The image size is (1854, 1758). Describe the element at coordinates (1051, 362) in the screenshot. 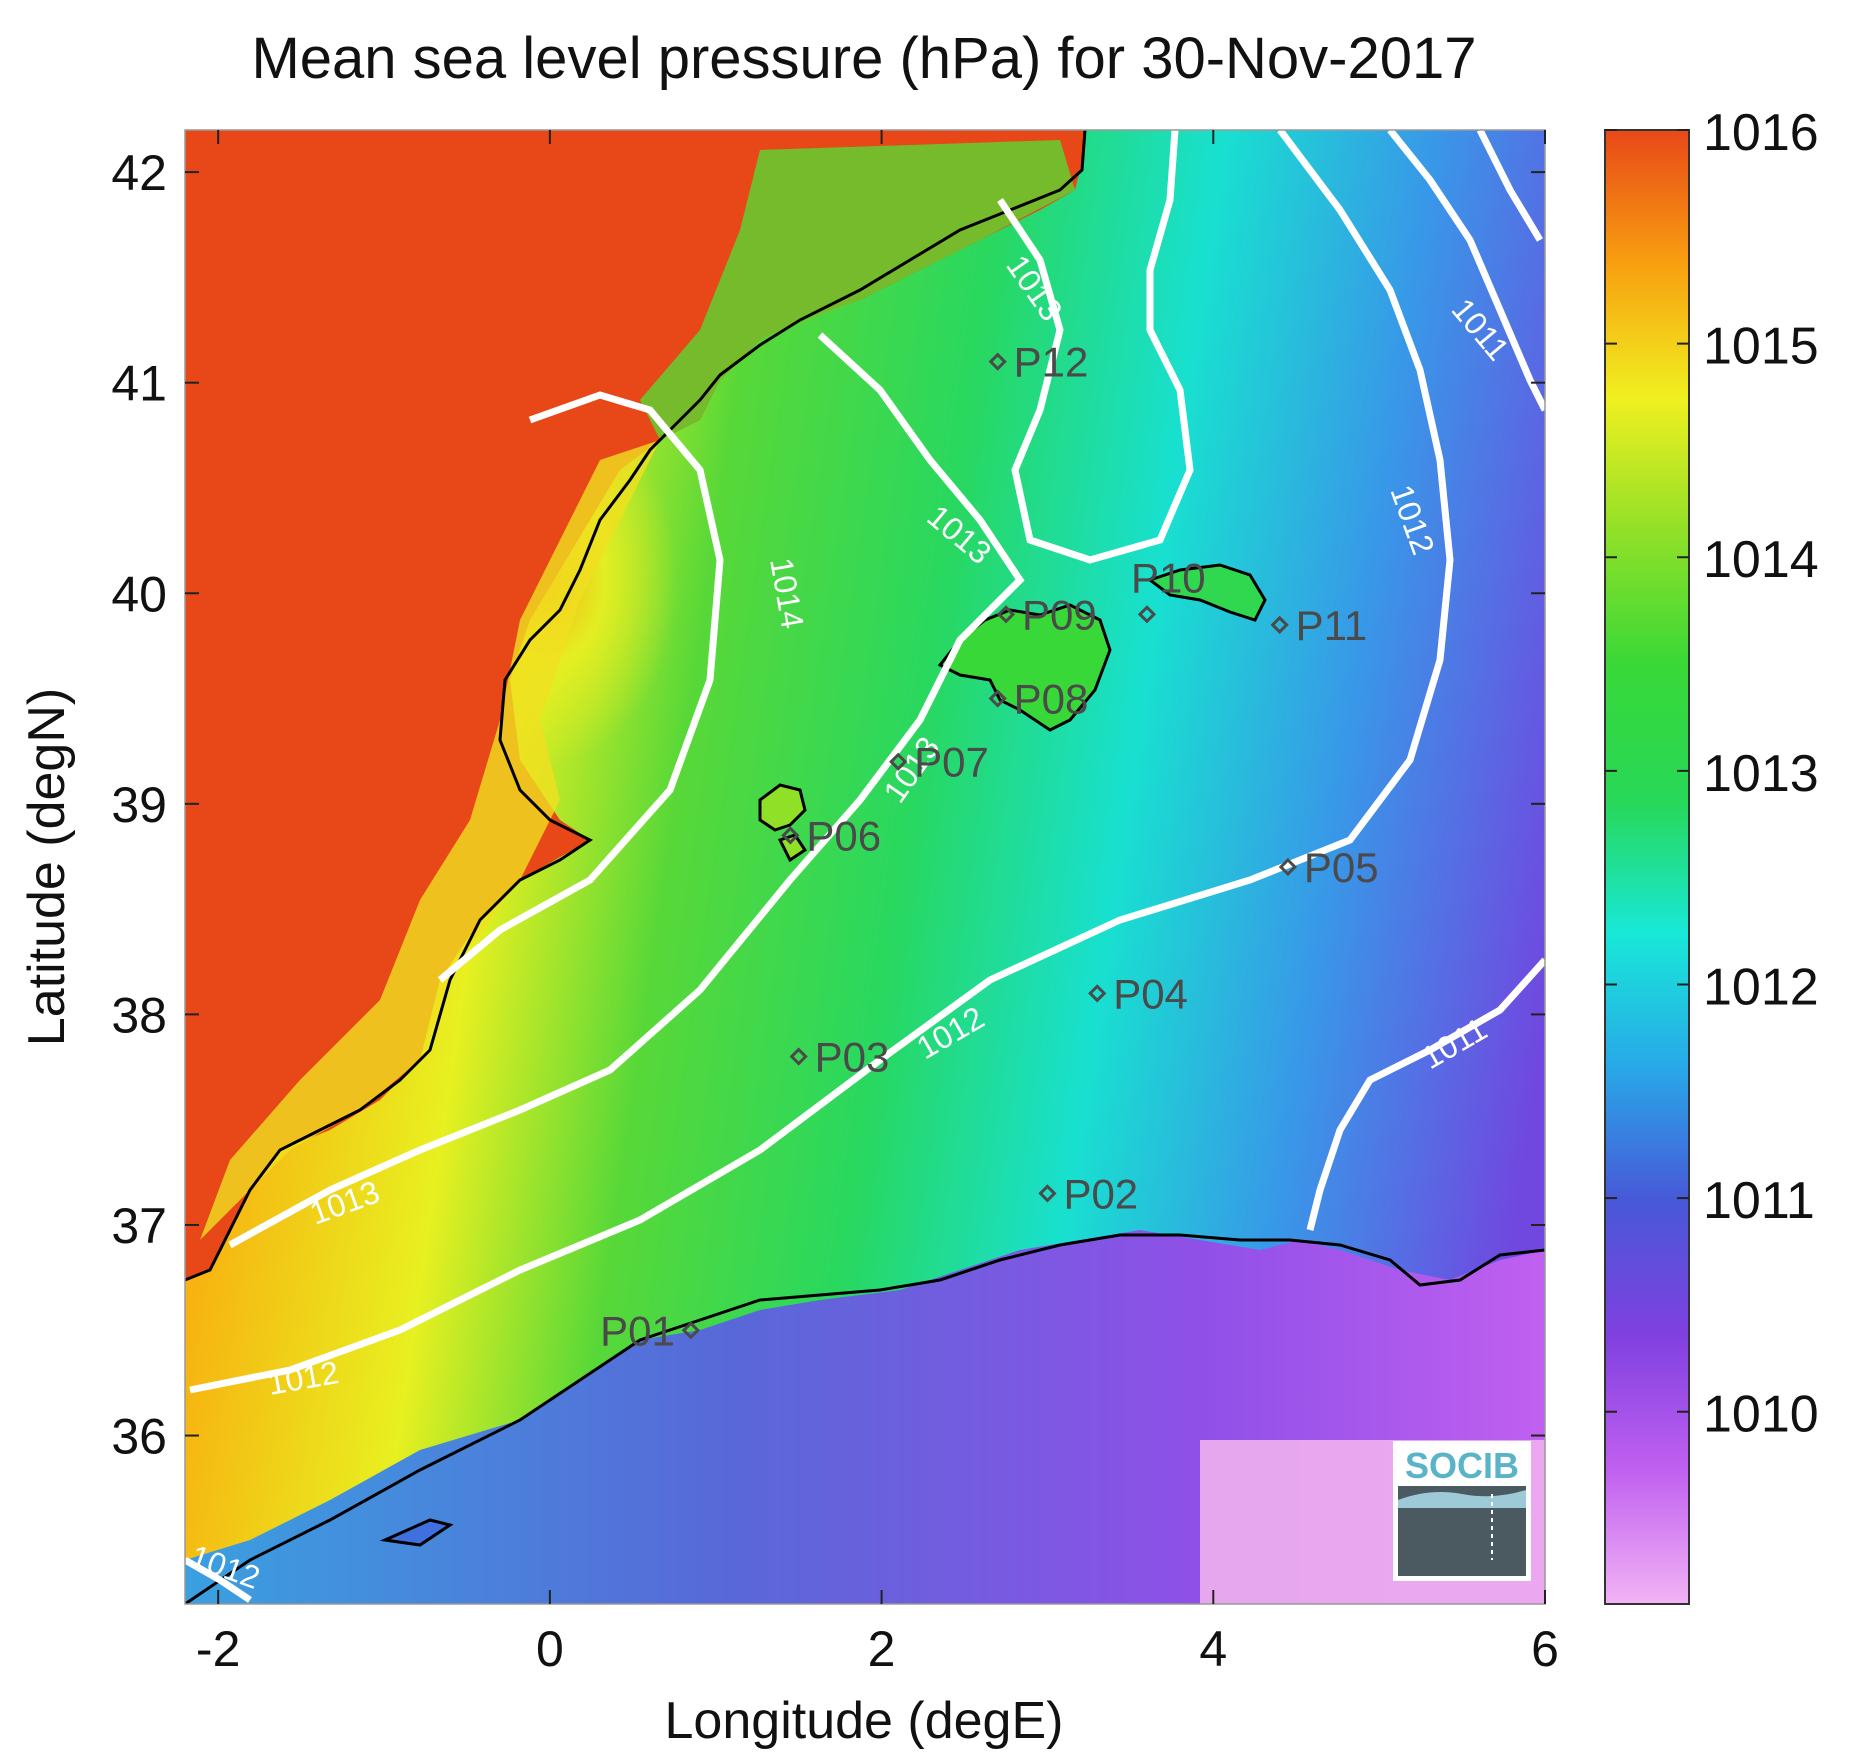

I see `station-label: P12` at that location.